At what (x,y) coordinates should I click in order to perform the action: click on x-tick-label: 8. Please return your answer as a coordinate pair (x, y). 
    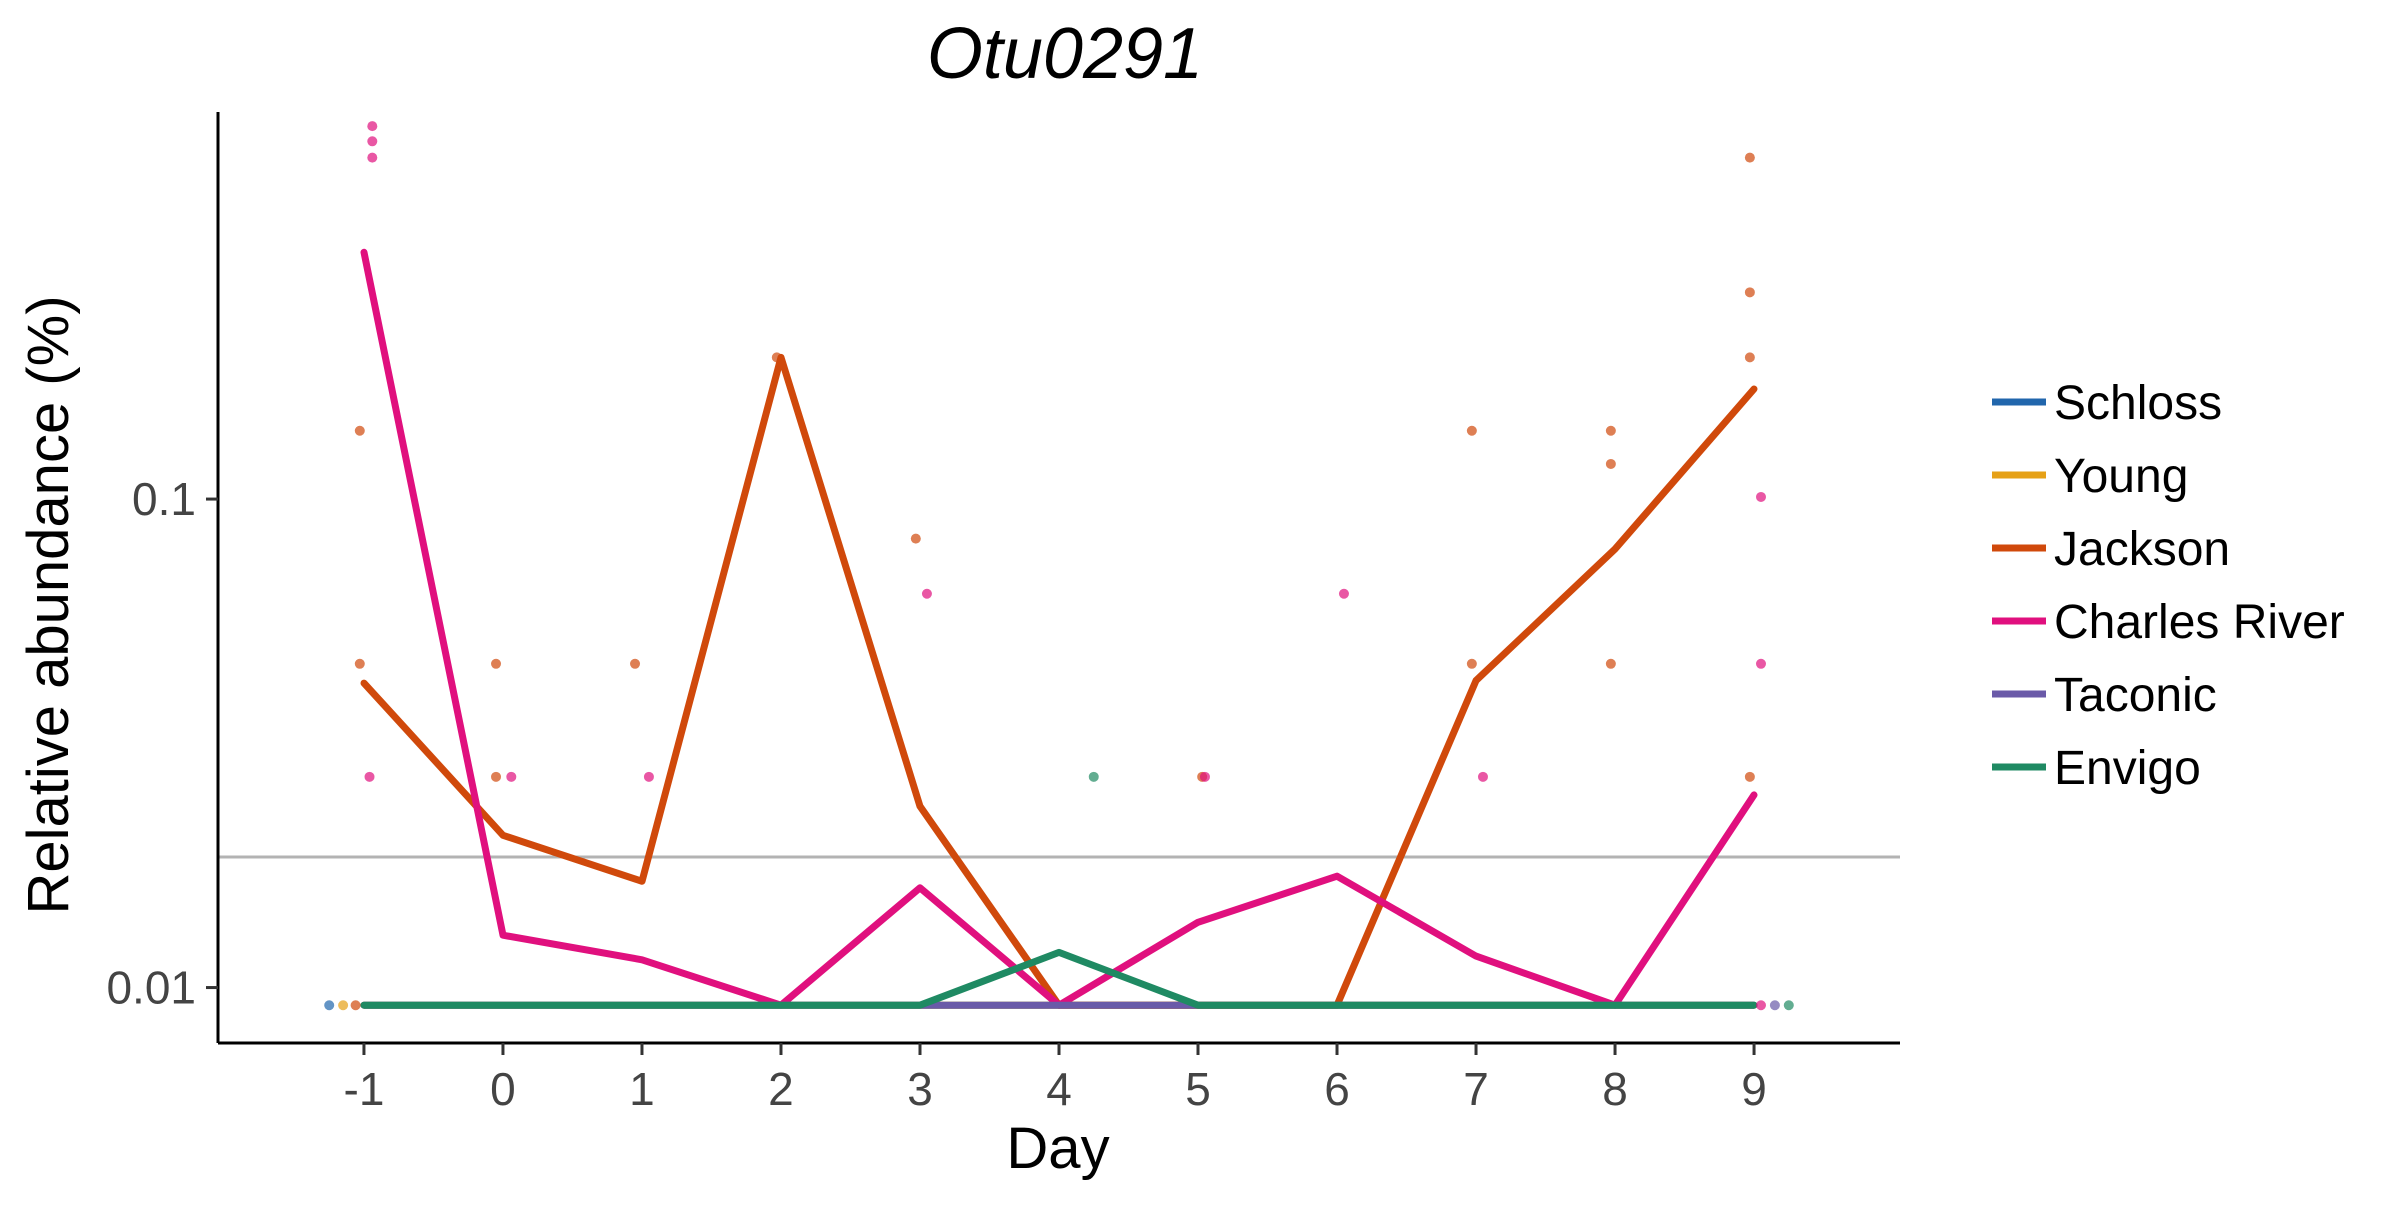
    Looking at the image, I should click on (1615, 1089).